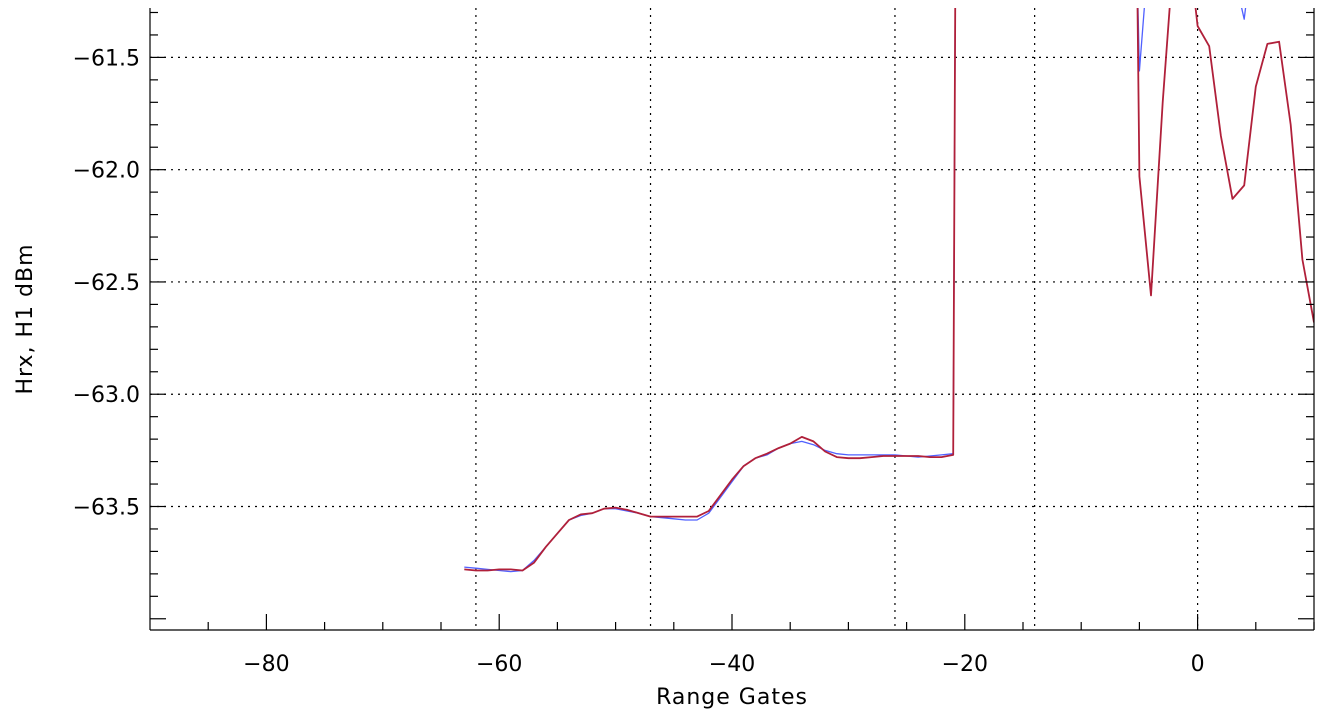  I want to click on y-axis-title: Hrx, H1 dBm, so click(25, 318).